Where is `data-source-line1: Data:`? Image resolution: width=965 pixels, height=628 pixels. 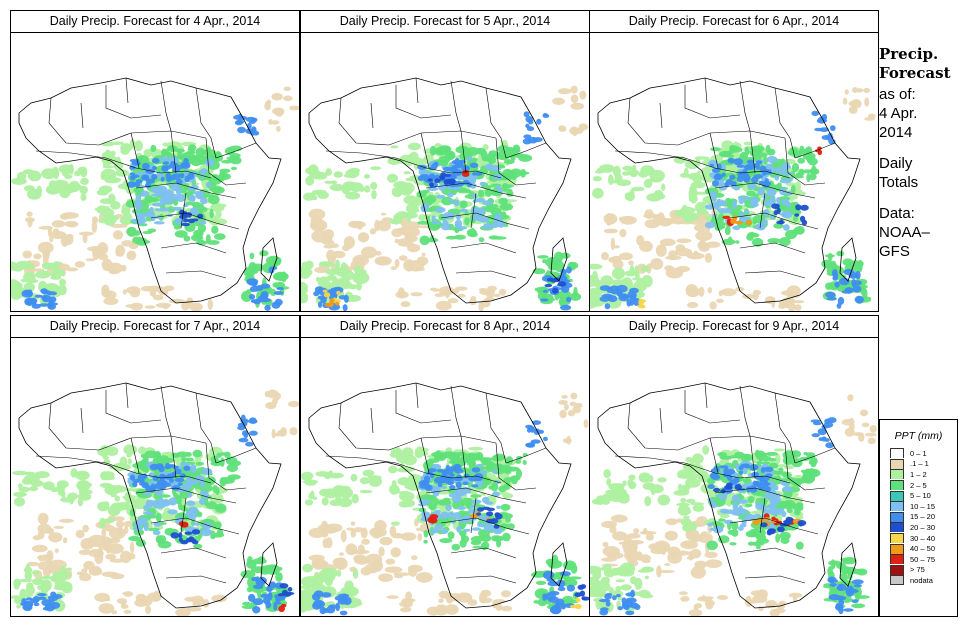
data-source-line1: Data: is located at coordinates (897, 213).